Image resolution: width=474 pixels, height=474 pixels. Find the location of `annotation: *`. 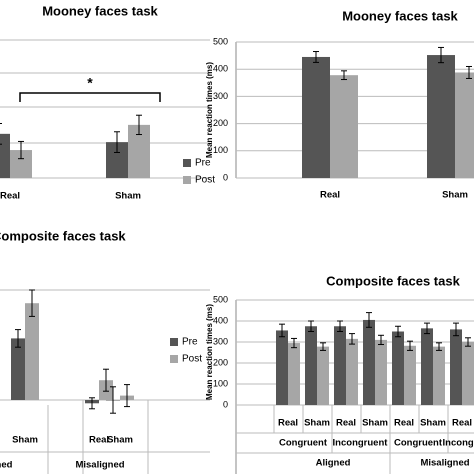

annotation: * is located at coordinates (90, 83).